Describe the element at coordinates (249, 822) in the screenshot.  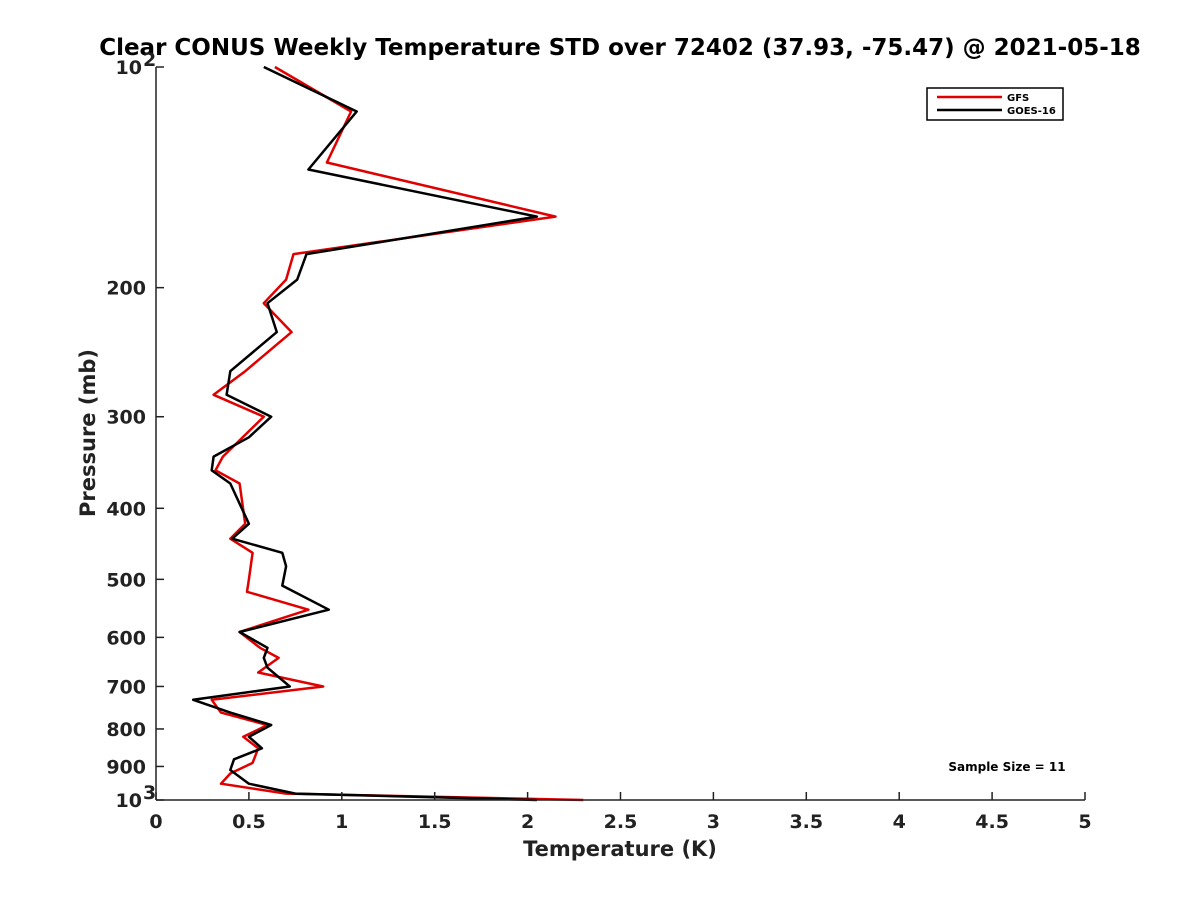
I see `x-tick-label: 0.5` at that location.